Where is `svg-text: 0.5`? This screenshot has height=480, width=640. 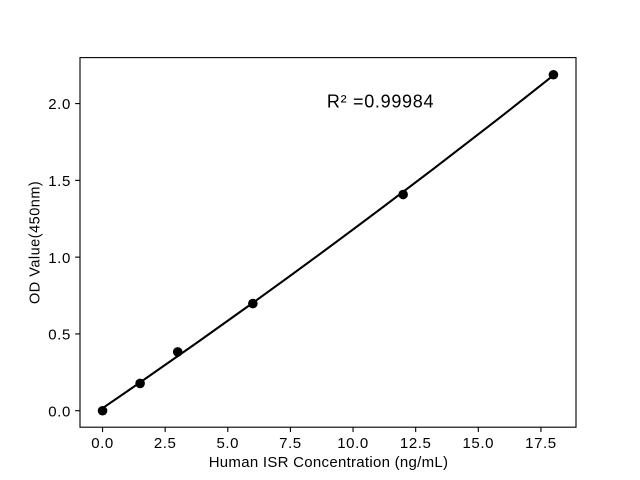
svg-text: 0.5 is located at coordinates (59, 335).